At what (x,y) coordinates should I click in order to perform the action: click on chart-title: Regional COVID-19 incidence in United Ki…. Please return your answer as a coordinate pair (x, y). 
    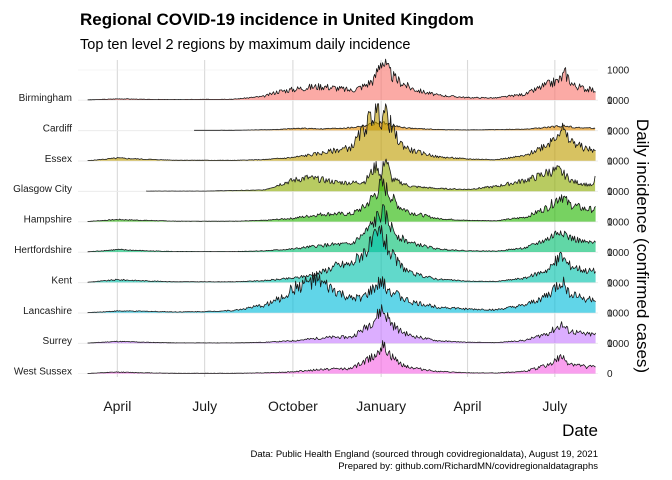
    Looking at the image, I should click on (277, 19).